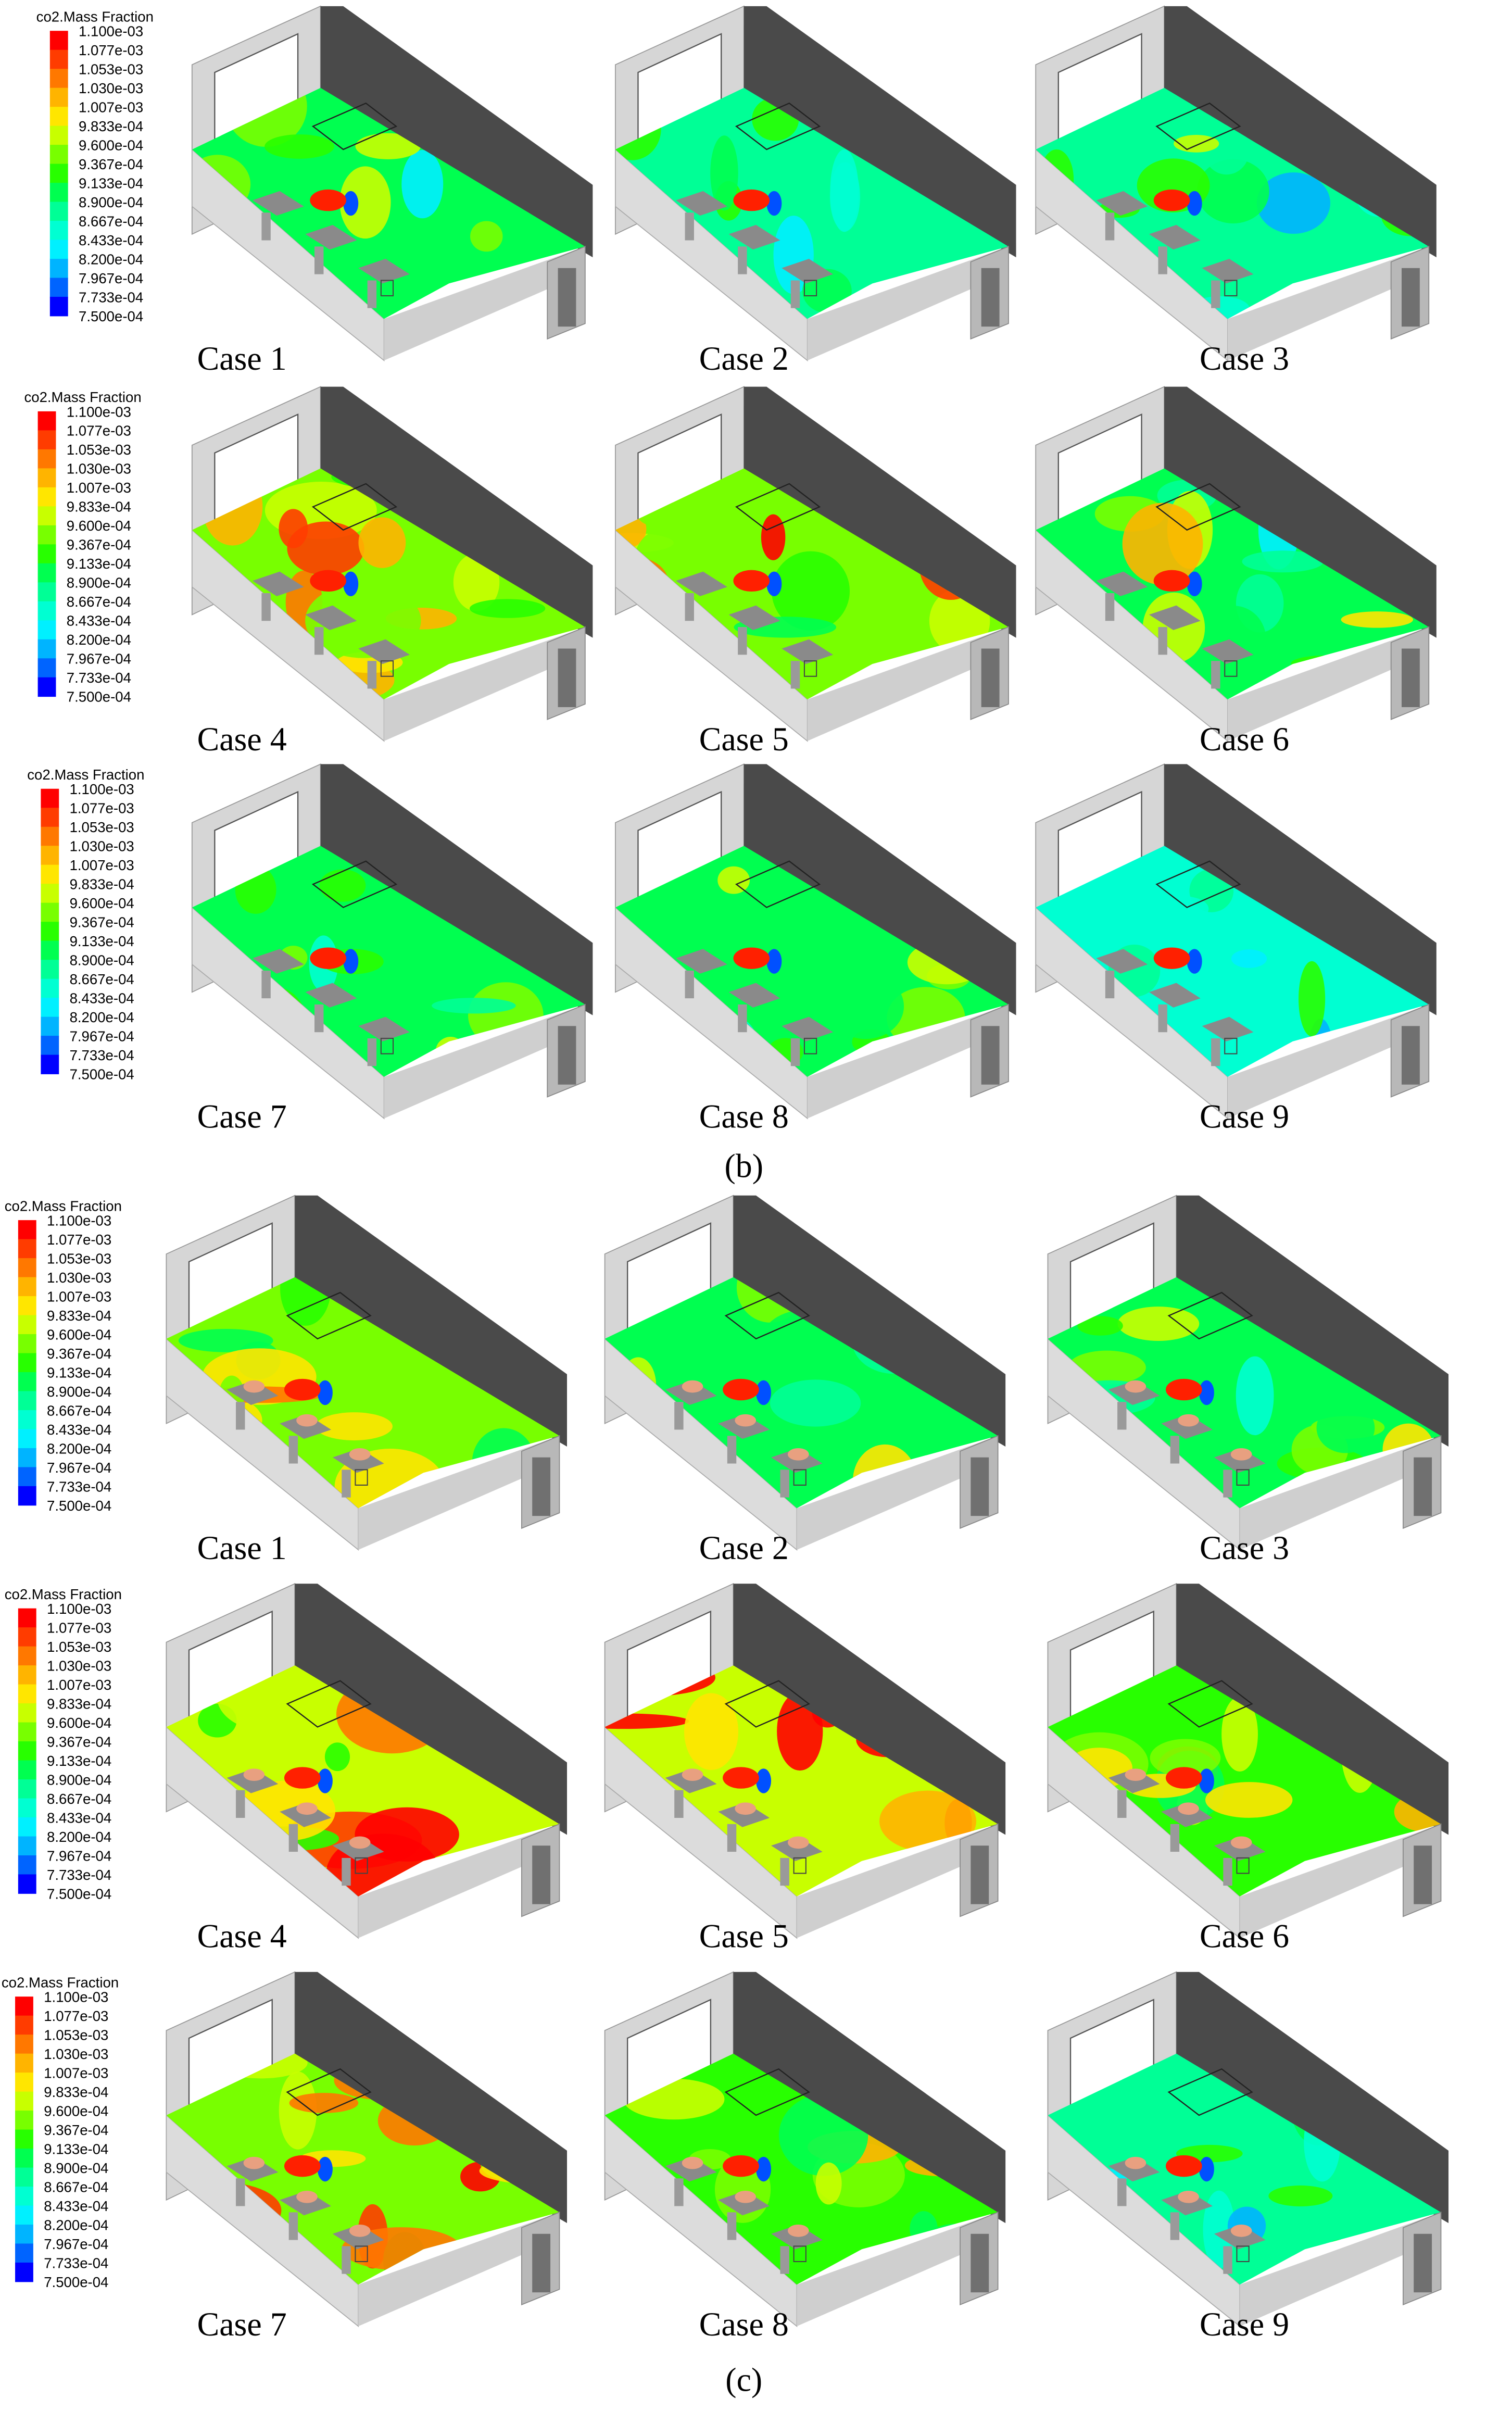 The height and width of the screenshot is (2411, 1512). What do you see at coordinates (79, 1666) in the screenshot?
I see `colorbar-label: 1.030e-03` at bounding box center [79, 1666].